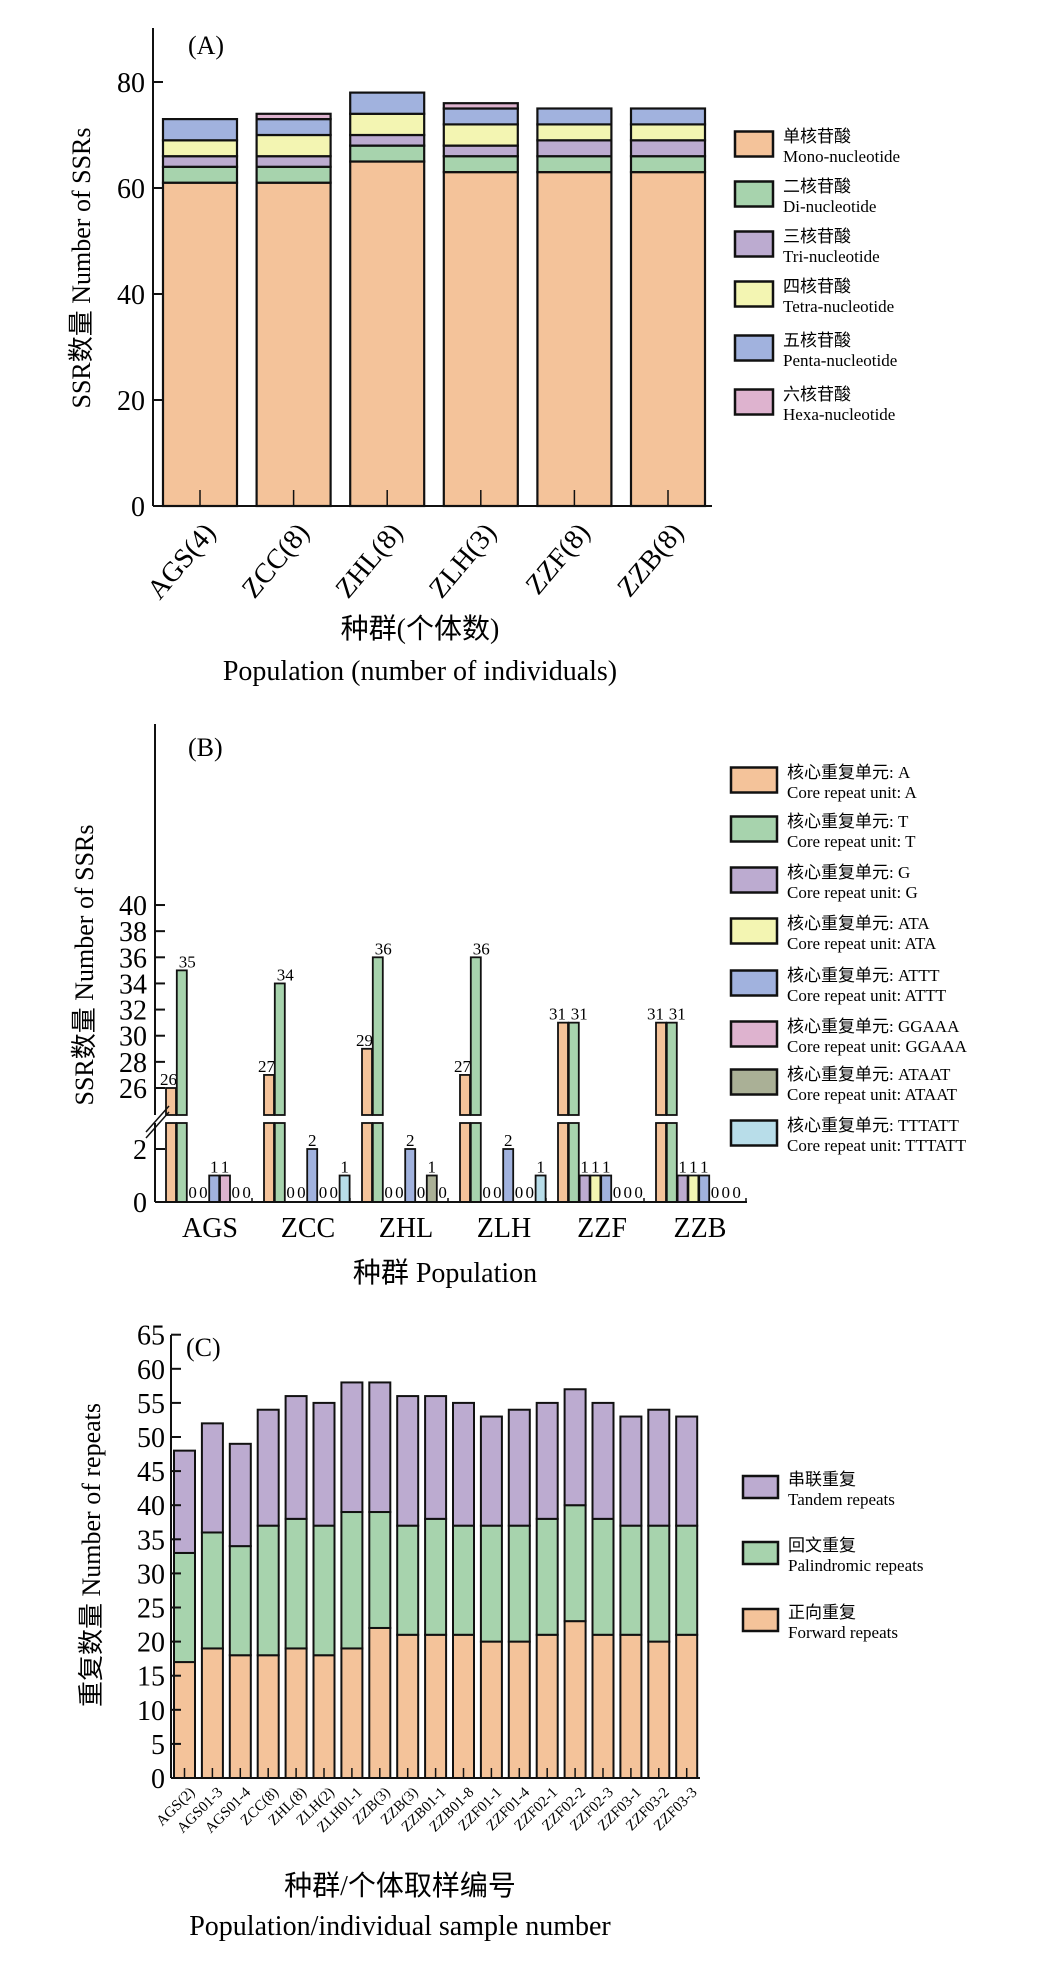  I want to click on y-tick-label: 10, so click(151, 1711).